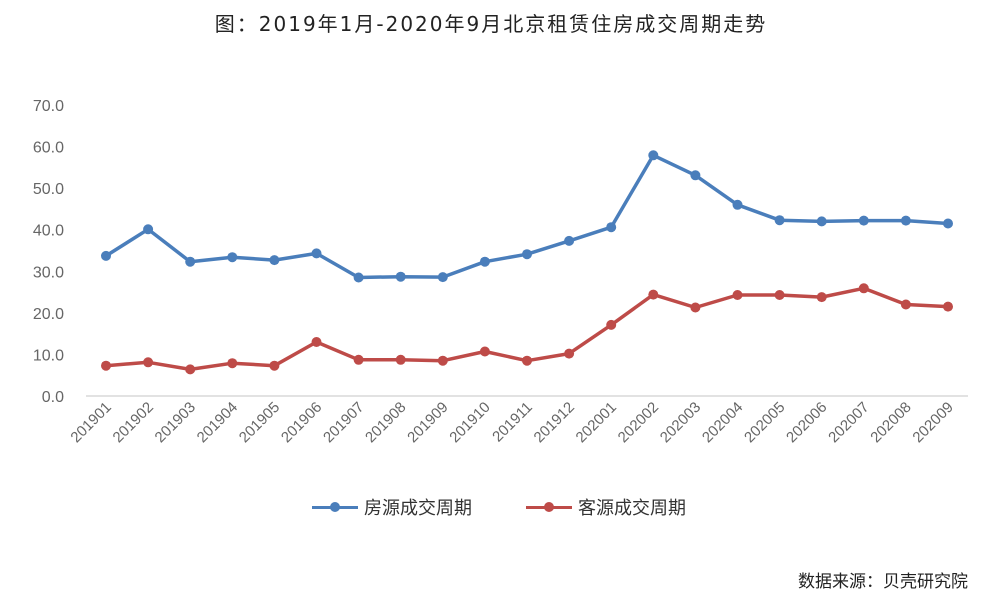 The height and width of the screenshot is (608, 982). What do you see at coordinates (48, 189) in the screenshot?
I see `y-tick-label: 50.0` at bounding box center [48, 189].